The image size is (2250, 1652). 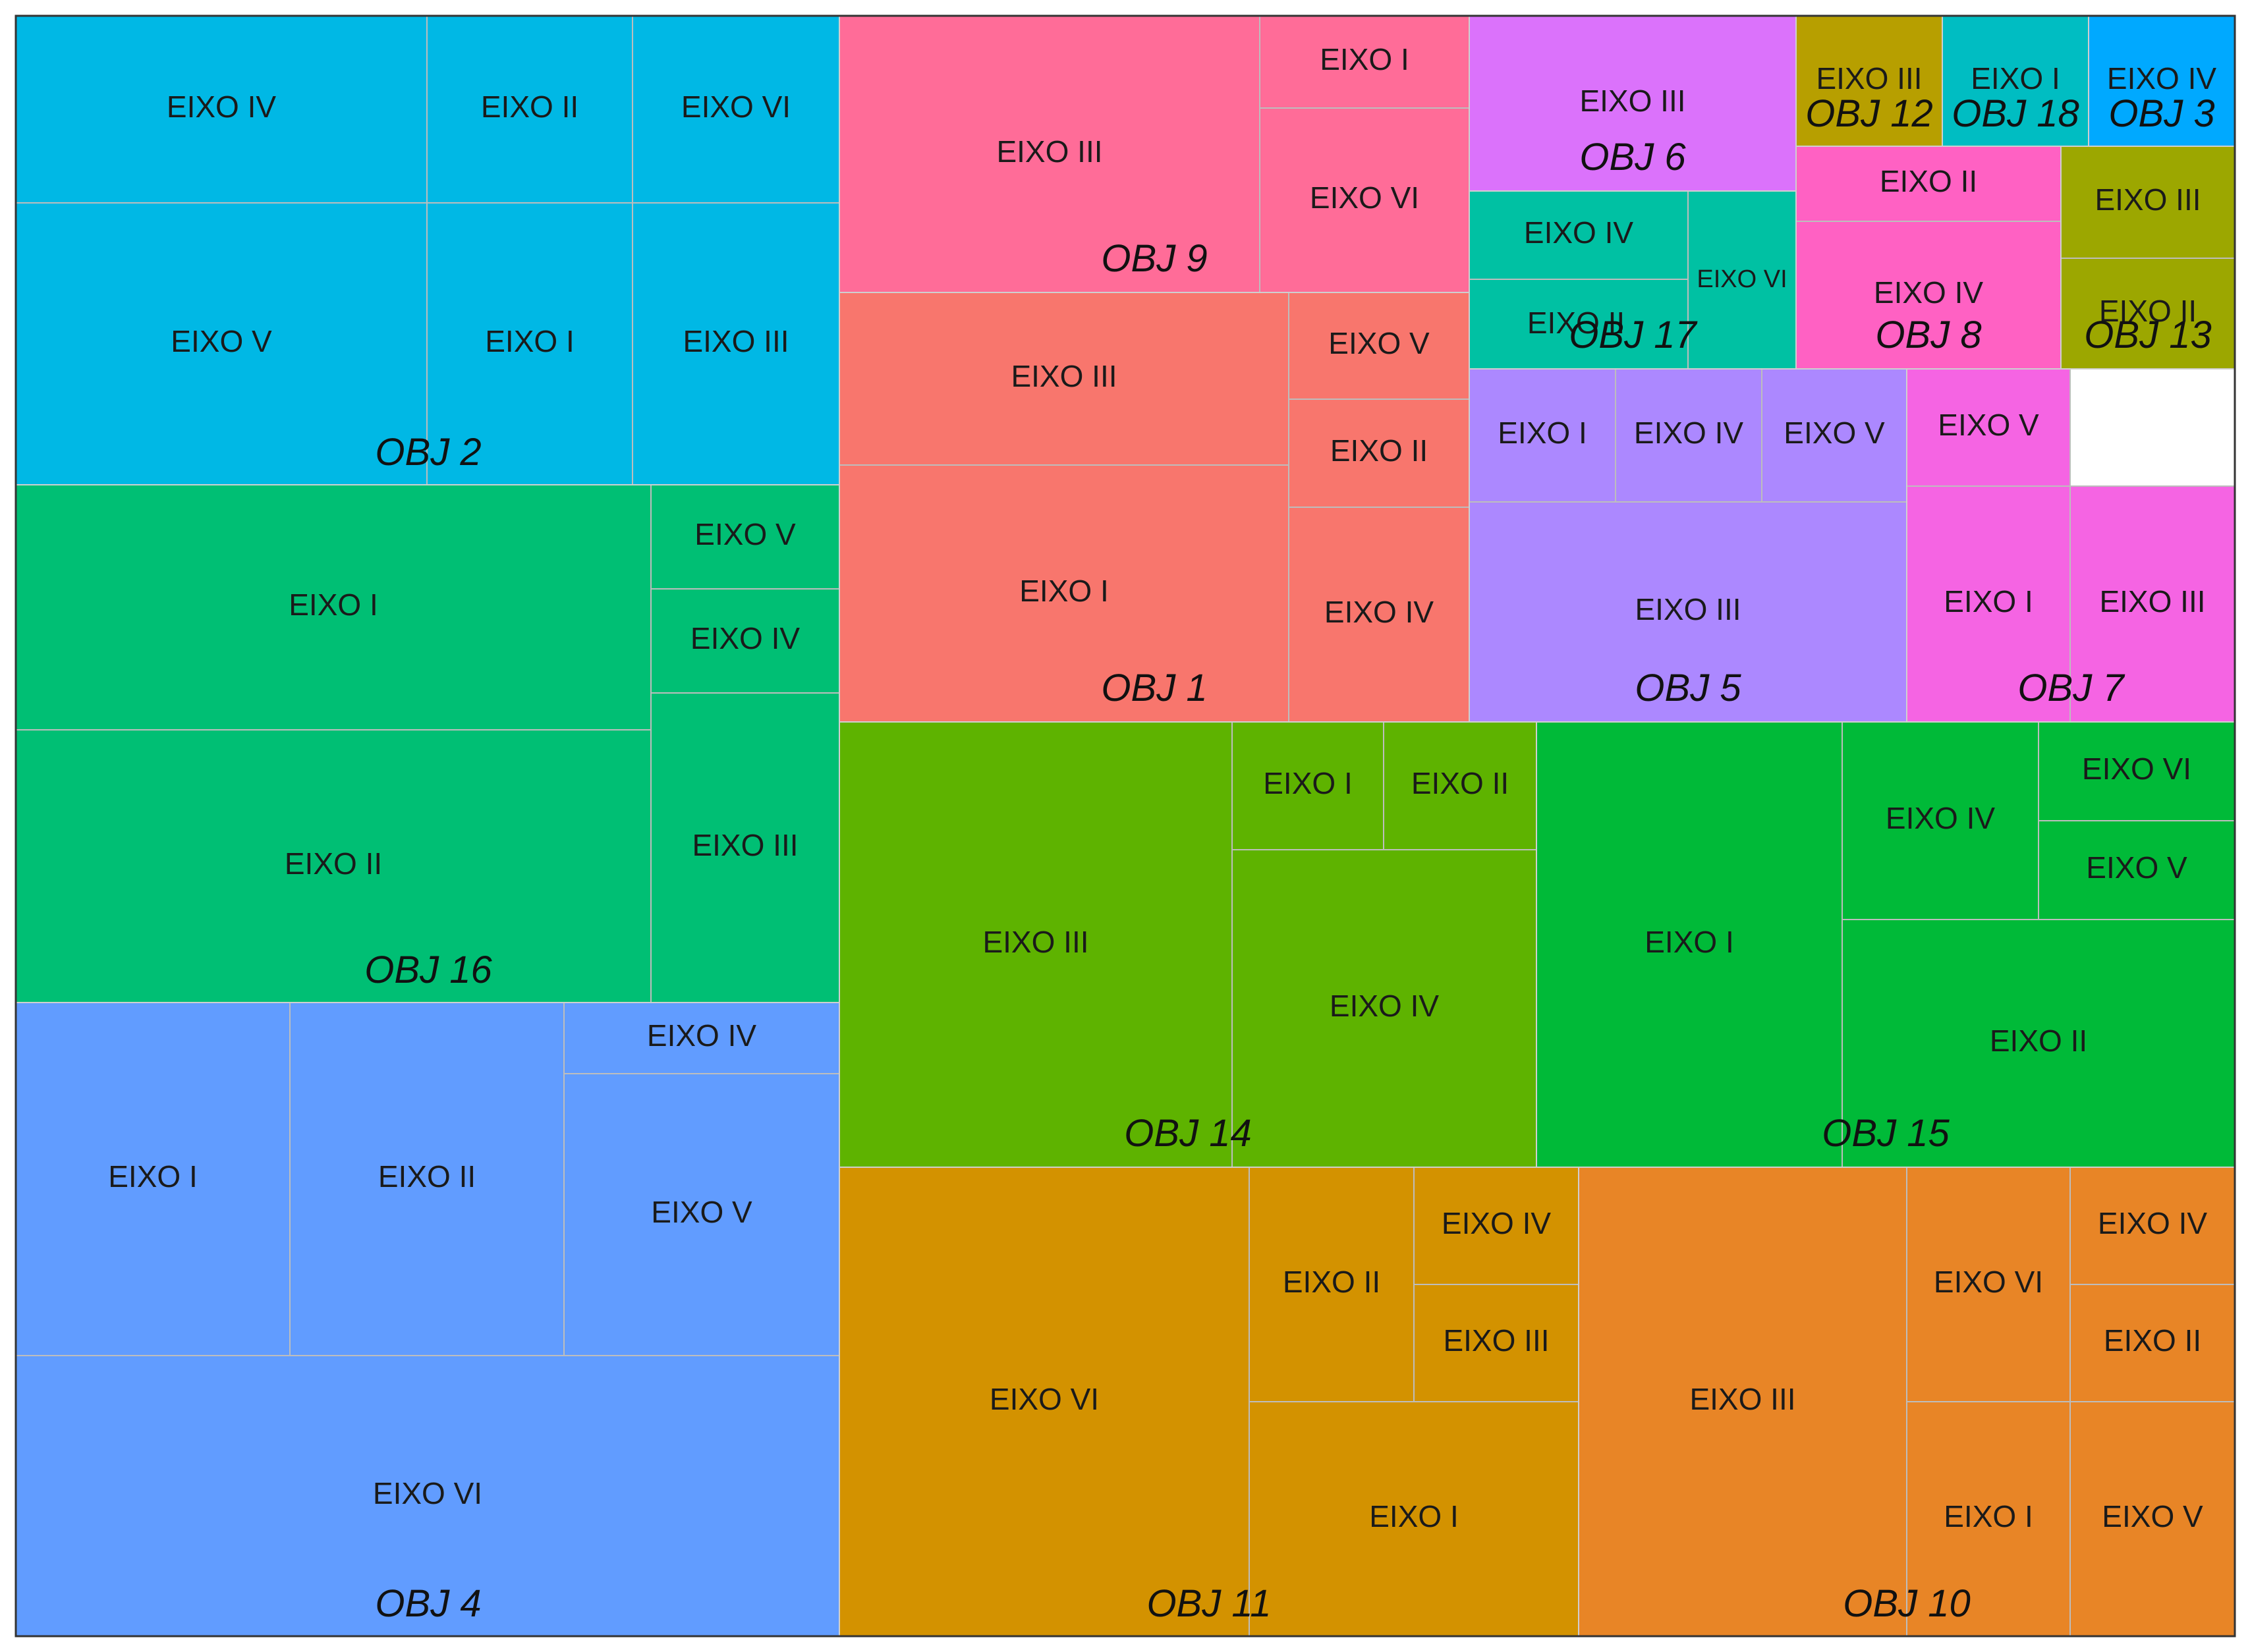 I want to click on treemap-cell-obj-2-eixo-iv, so click(x=221, y=109).